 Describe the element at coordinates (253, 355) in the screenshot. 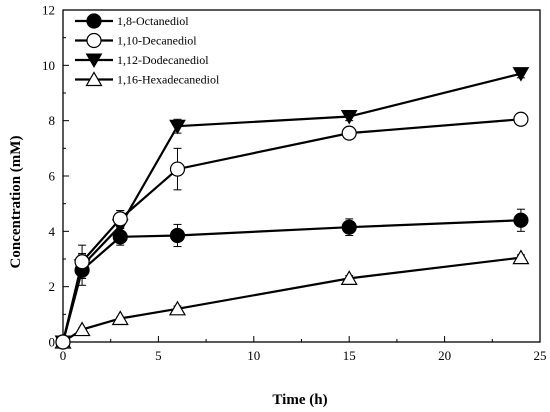

I see `x-tick-label: 10` at that location.